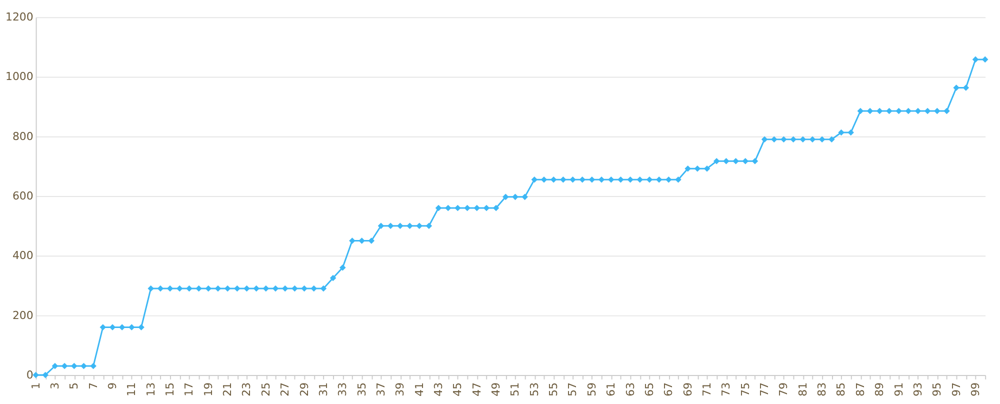  I want to click on x-tick-label: 77, so click(765, 389).